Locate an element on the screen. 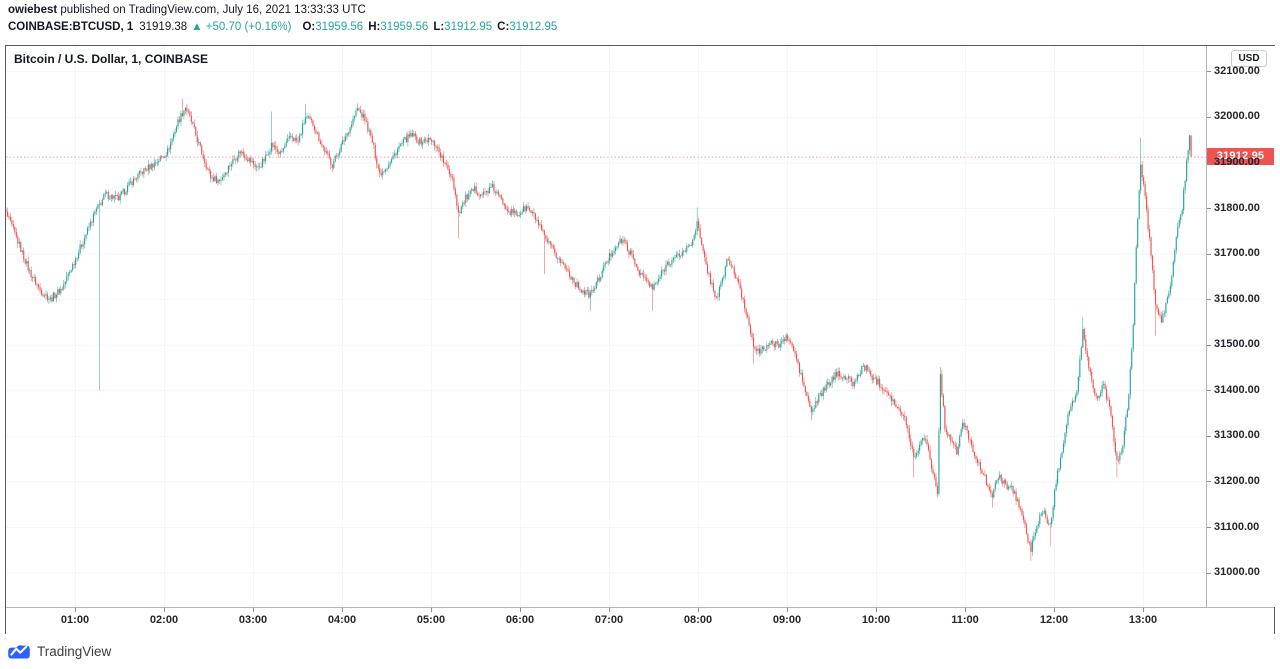 The image size is (1280, 669). price-axis-label: 31600.00 is located at coordinates (1237, 298).